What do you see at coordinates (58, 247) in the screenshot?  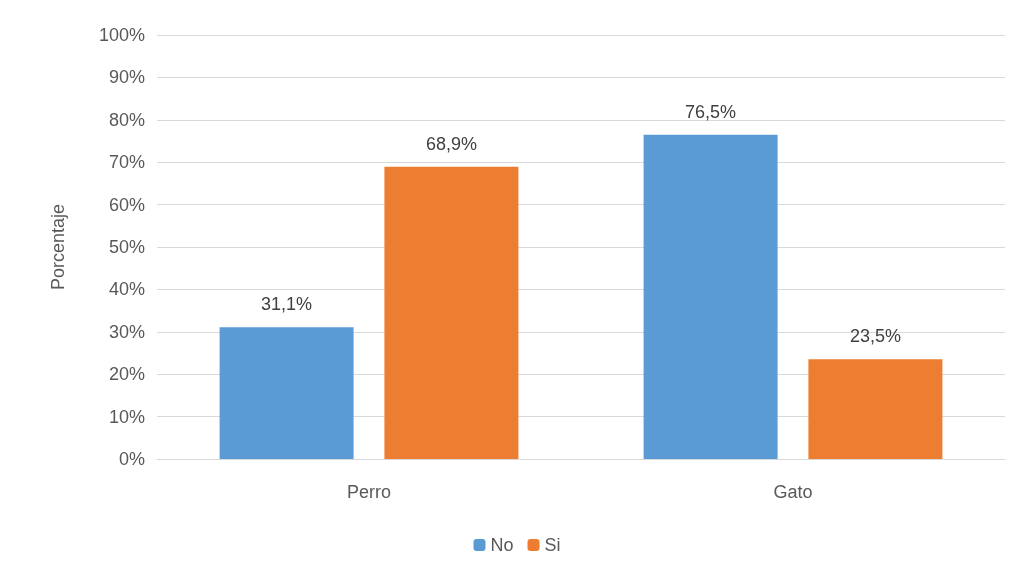 I see `y-axis-title: Porcentaje` at bounding box center [58, 247].